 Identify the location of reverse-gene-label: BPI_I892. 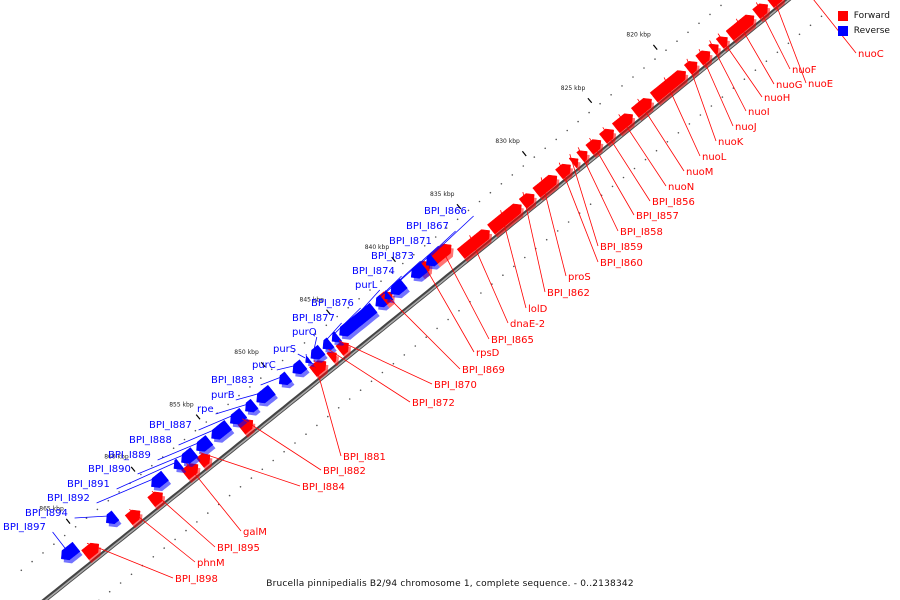
(68, 498).